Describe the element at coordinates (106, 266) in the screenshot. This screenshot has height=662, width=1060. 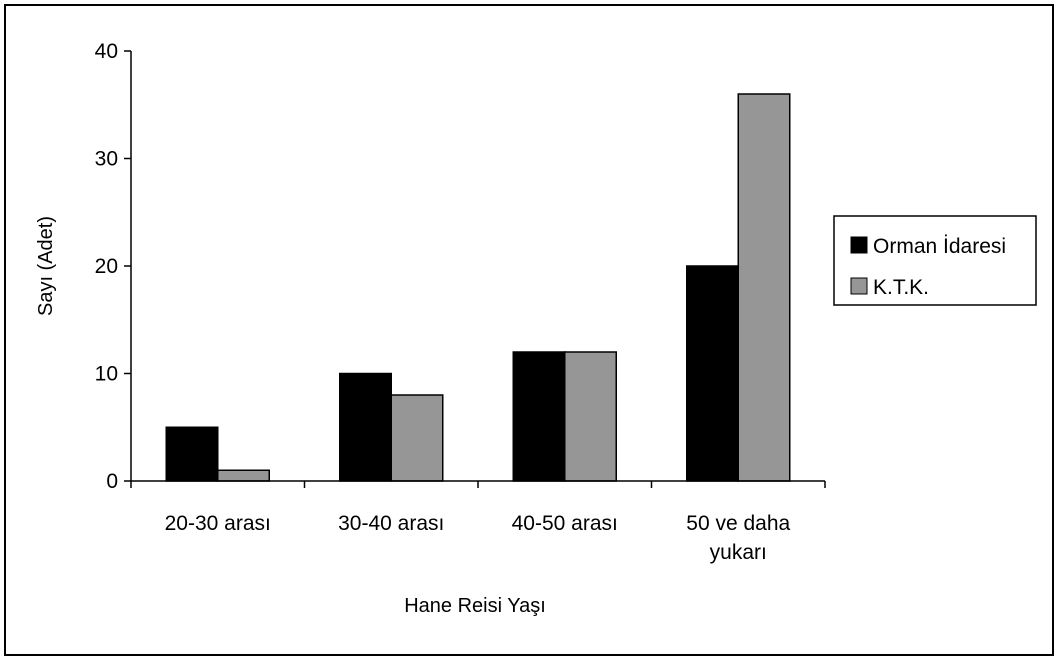
I see `y-tick-label-20: 20` at that location.